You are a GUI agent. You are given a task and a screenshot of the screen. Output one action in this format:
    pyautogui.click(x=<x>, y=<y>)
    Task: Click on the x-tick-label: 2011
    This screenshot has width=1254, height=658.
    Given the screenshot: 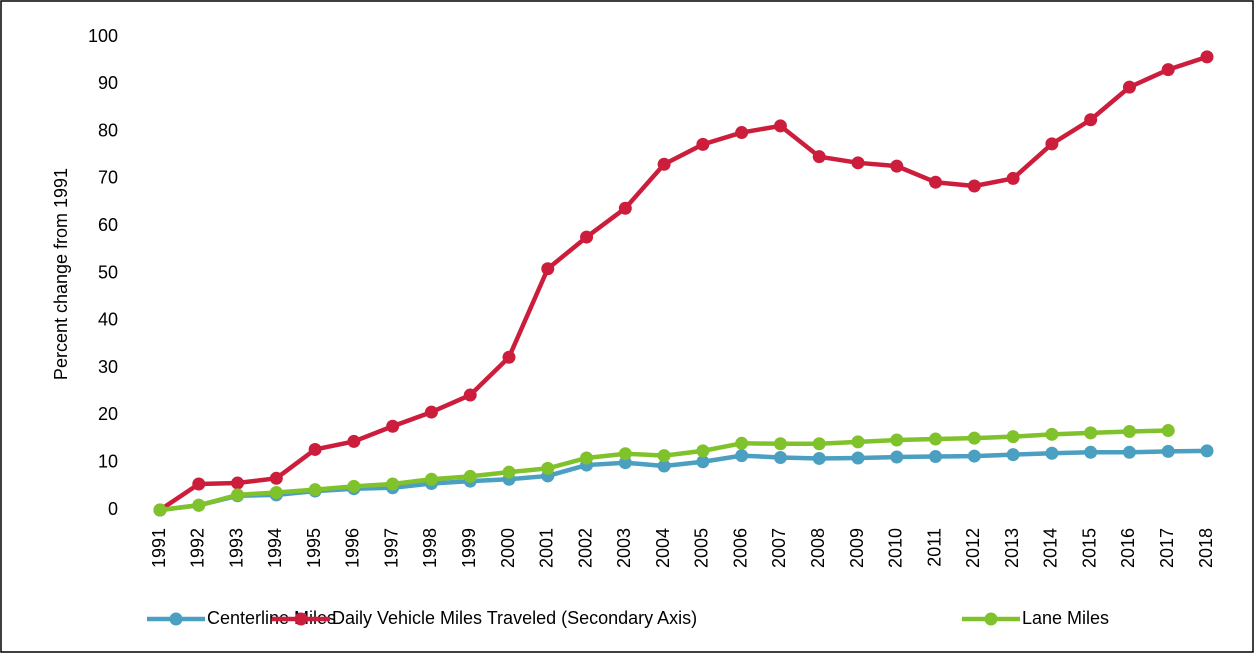 What is the action you would take?
    pyautogui.click(x=934, y=547)
    